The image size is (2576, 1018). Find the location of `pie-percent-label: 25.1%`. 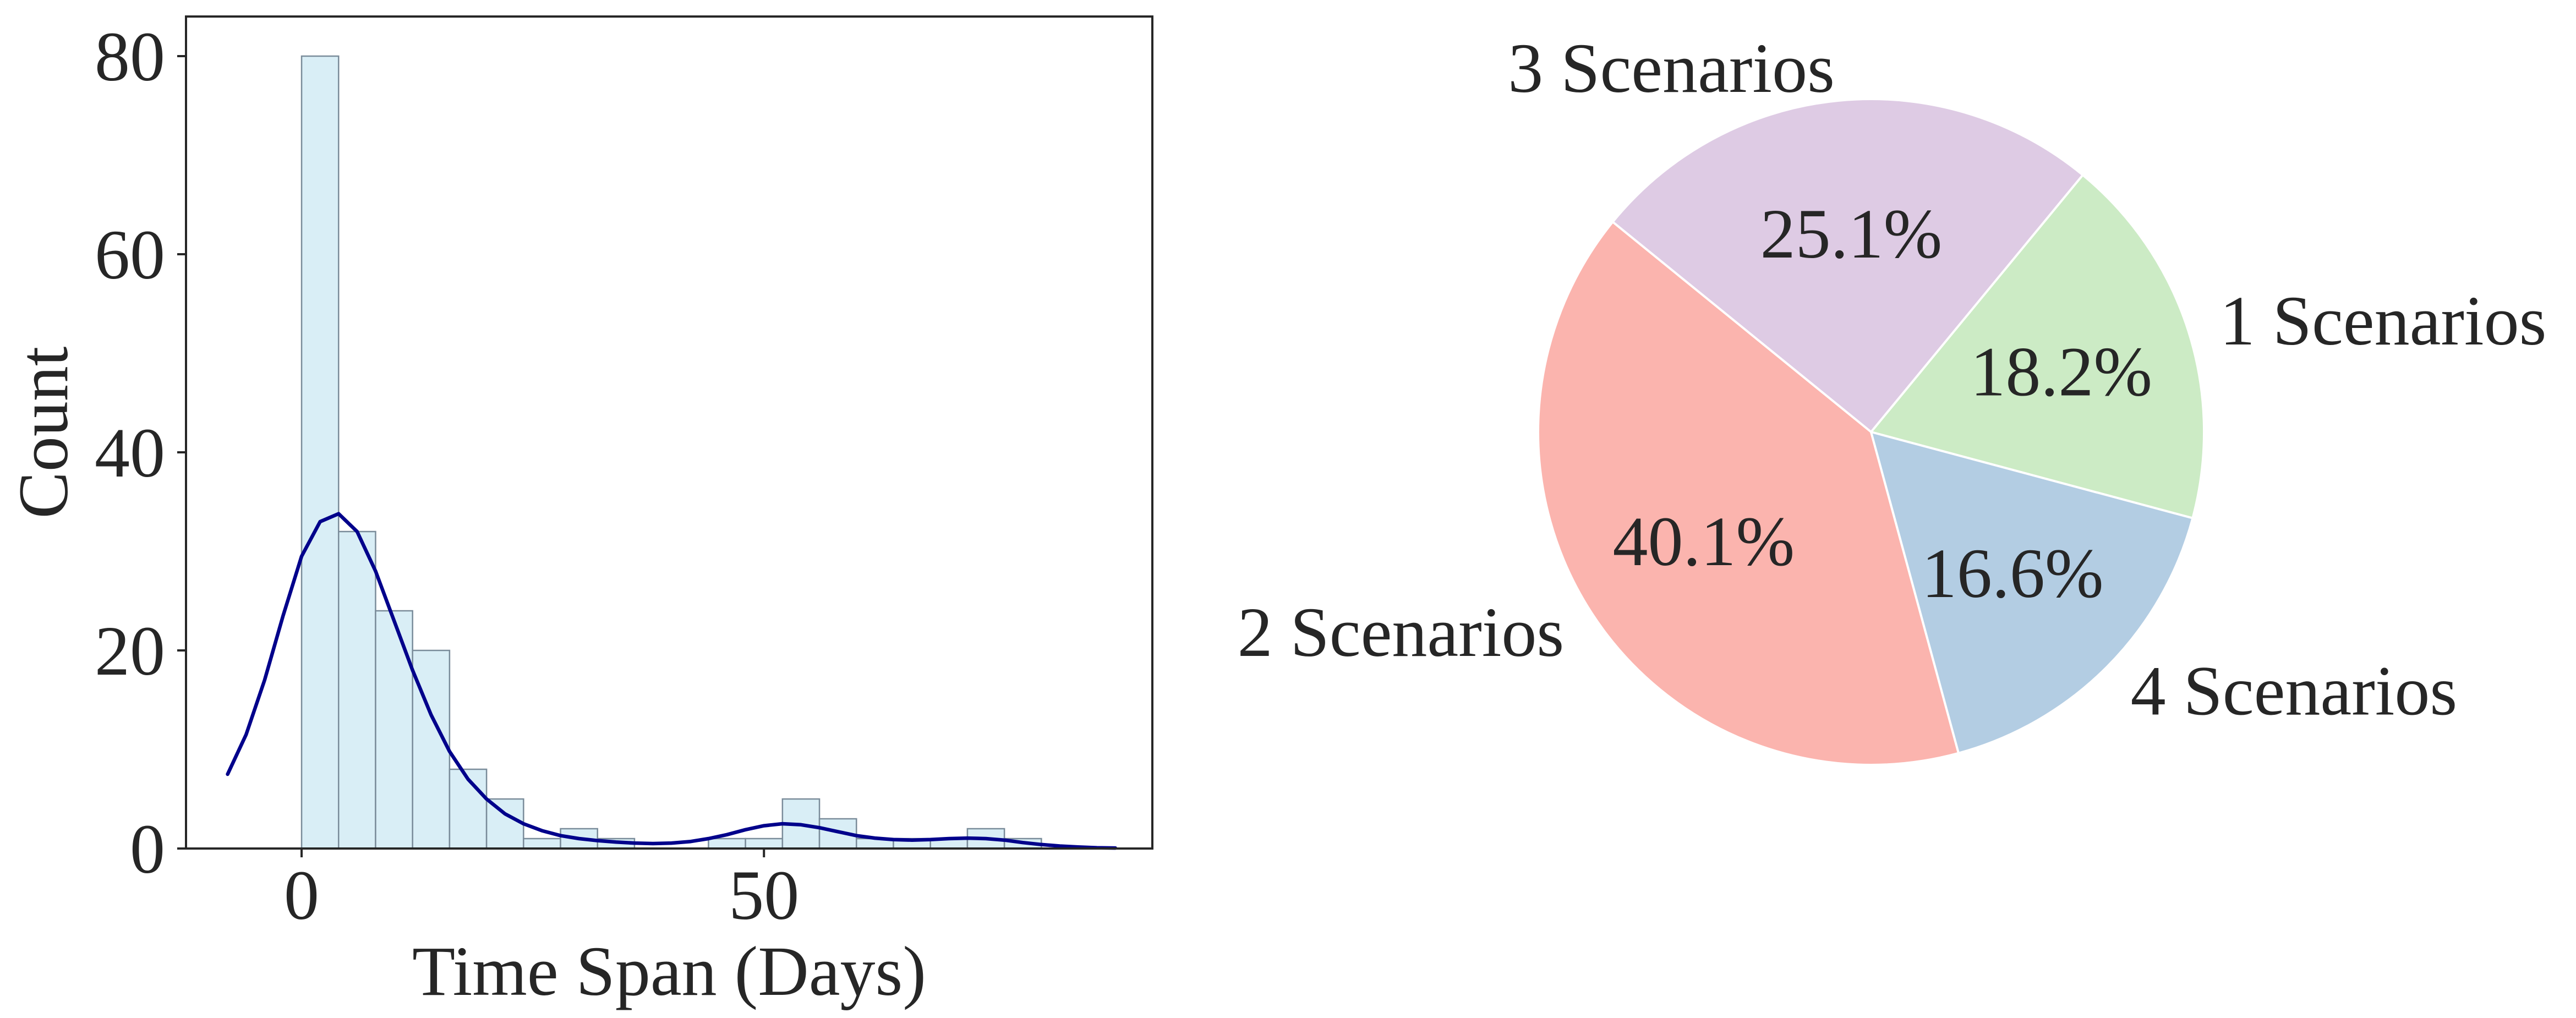

pie-percent-label: 25.1% is located at coordinates (1851, 234).